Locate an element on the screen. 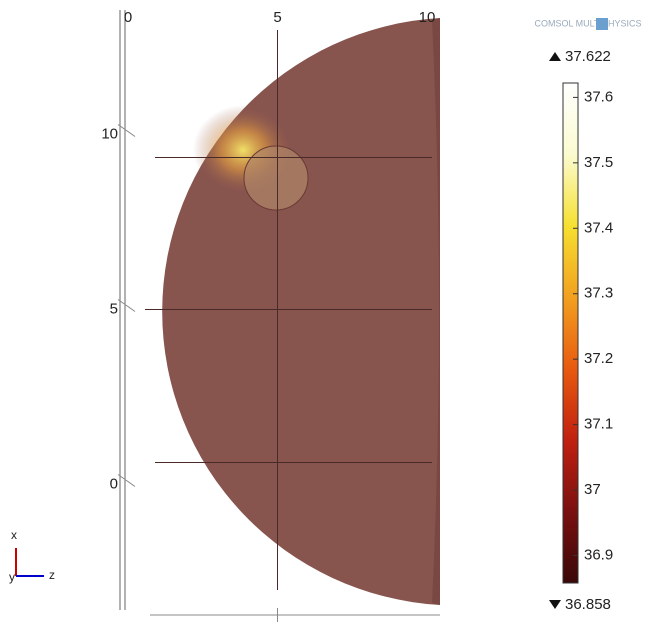 This screenshot has height=635, width=650. triad-label: x is located at coordinates (14, 535).